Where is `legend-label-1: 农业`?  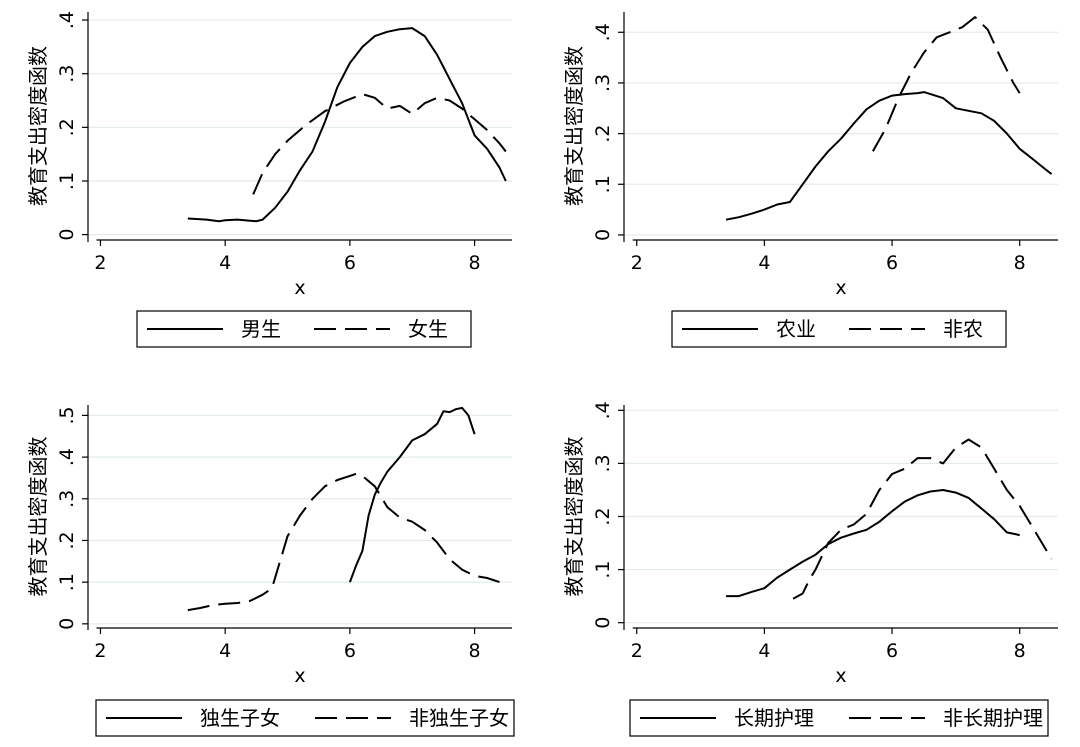
legend-label-1: 农业 is located at coordinates (796, 329).